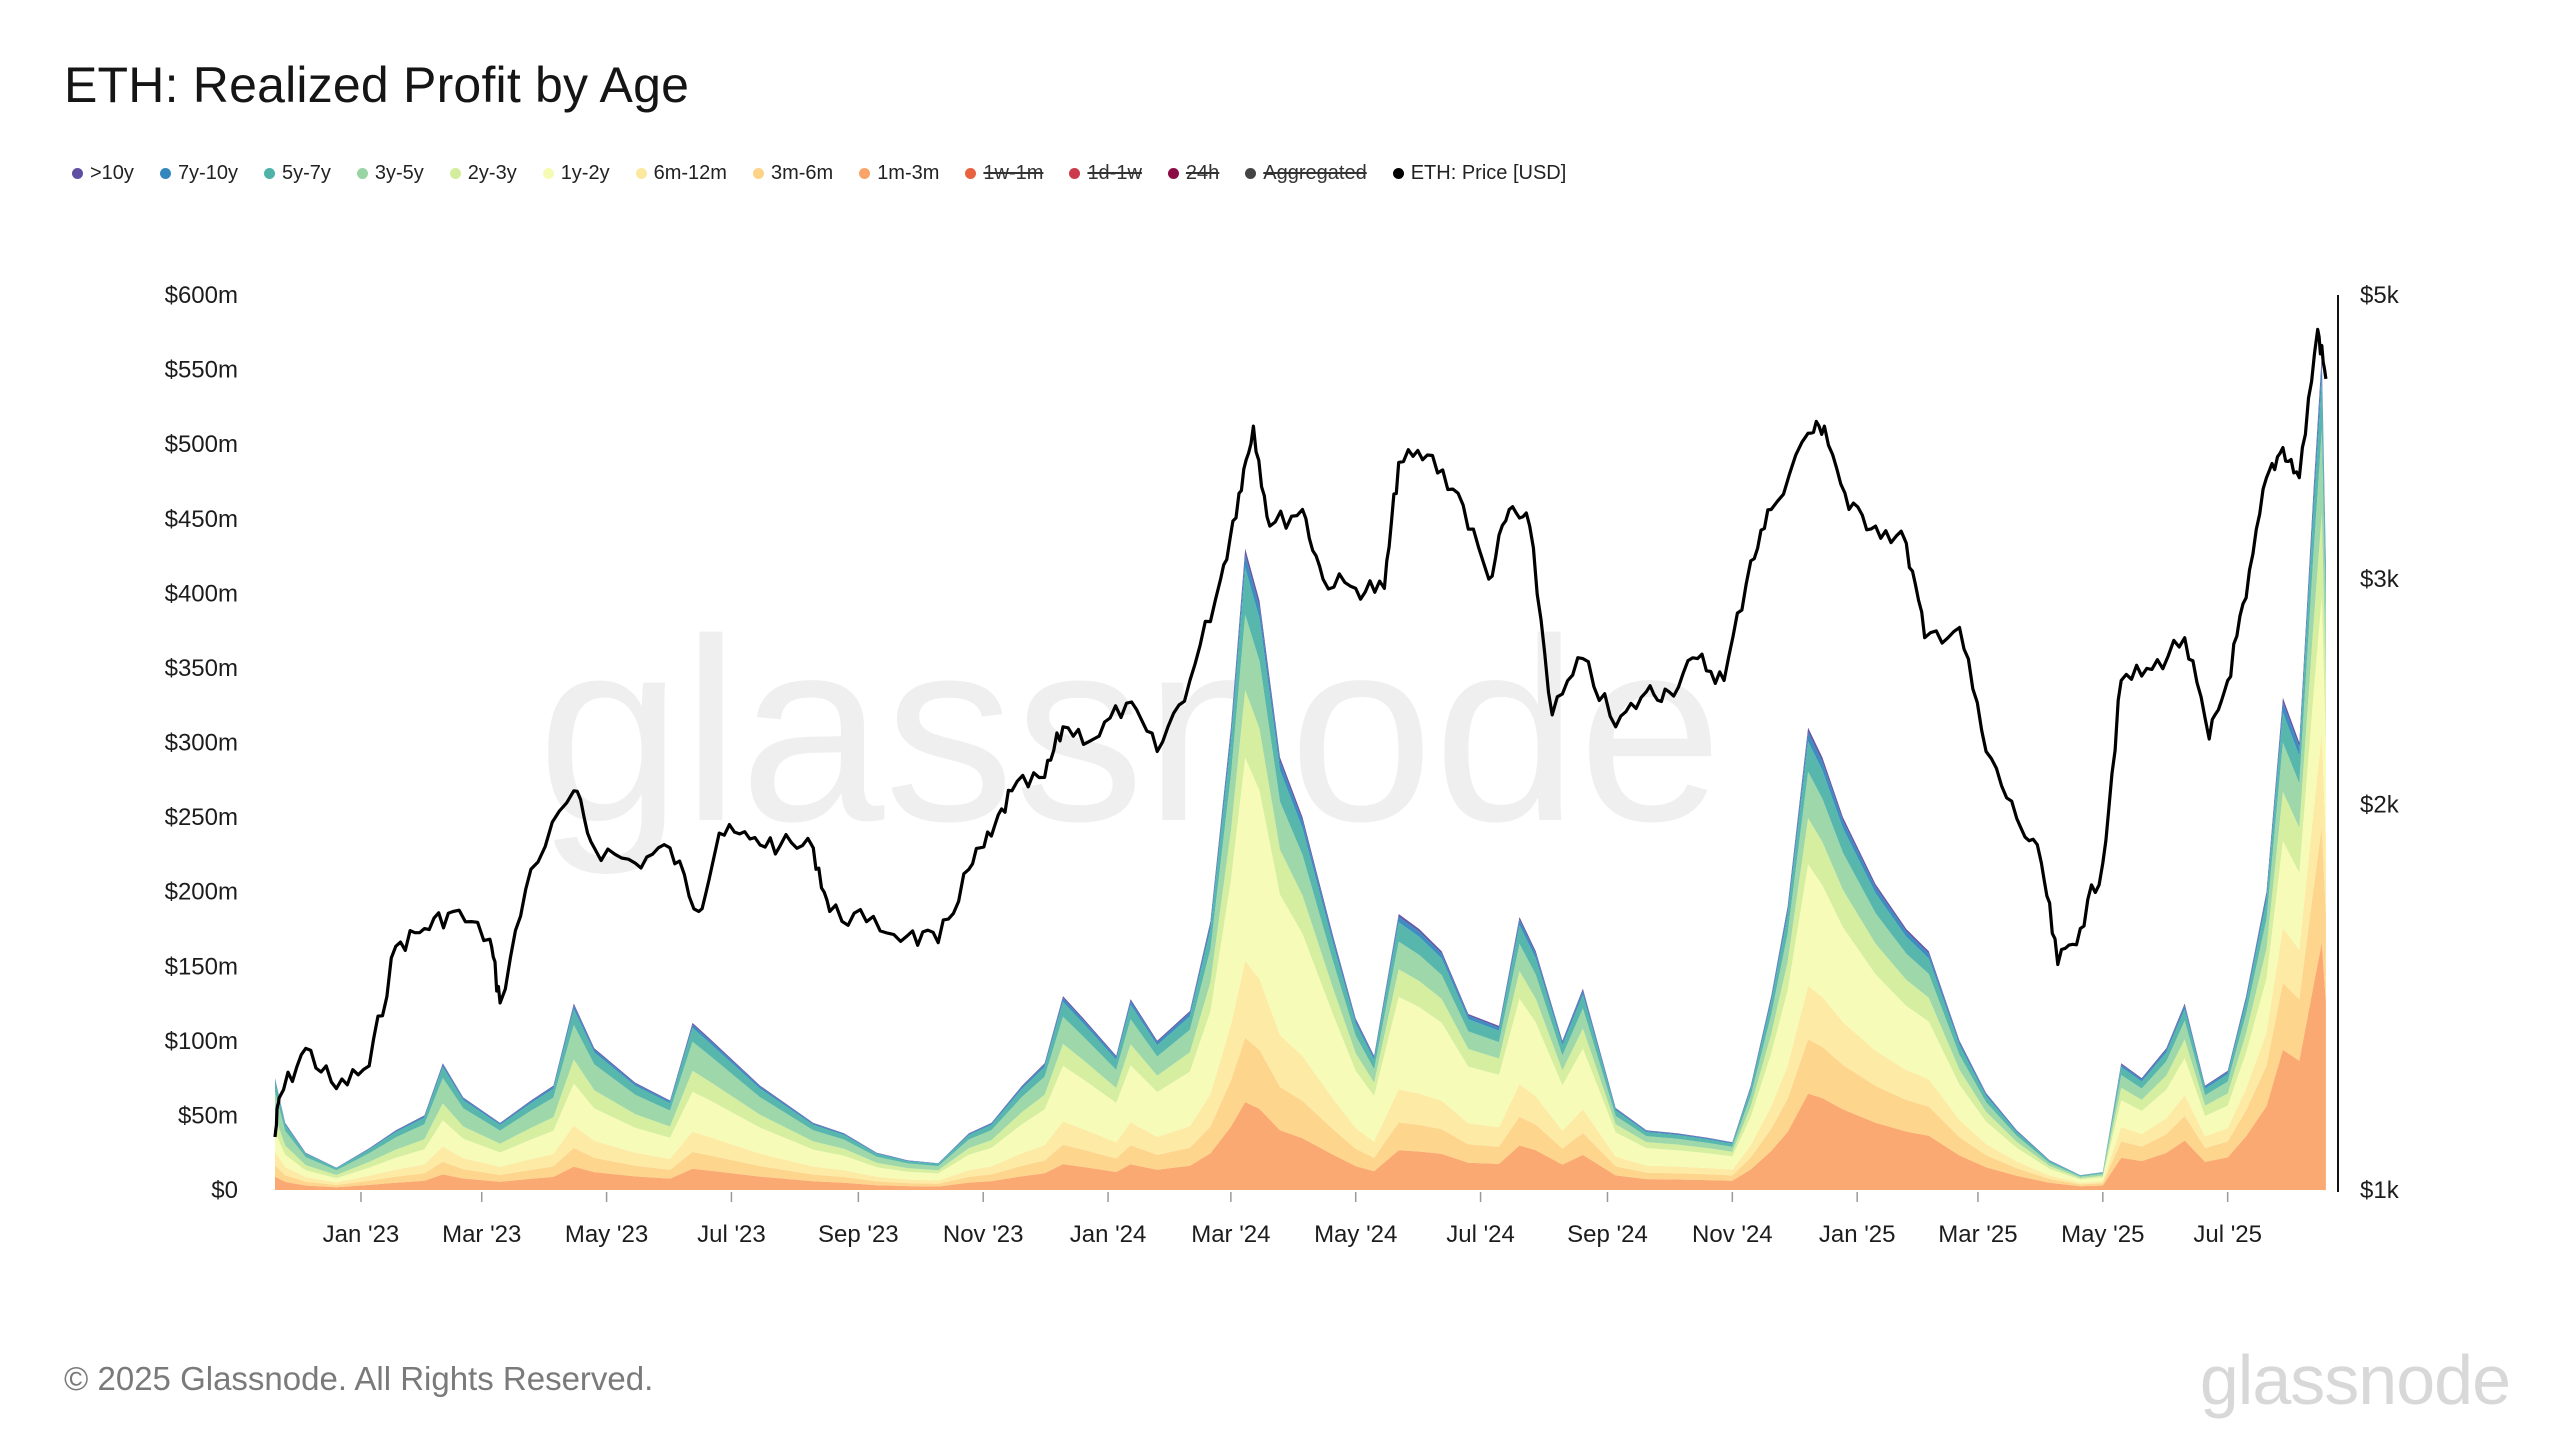  What do you see at coordinates (201, 1041) in the screenshot?
I see `y-left-tick-label: $100m` at bounding box center [201, 1041].